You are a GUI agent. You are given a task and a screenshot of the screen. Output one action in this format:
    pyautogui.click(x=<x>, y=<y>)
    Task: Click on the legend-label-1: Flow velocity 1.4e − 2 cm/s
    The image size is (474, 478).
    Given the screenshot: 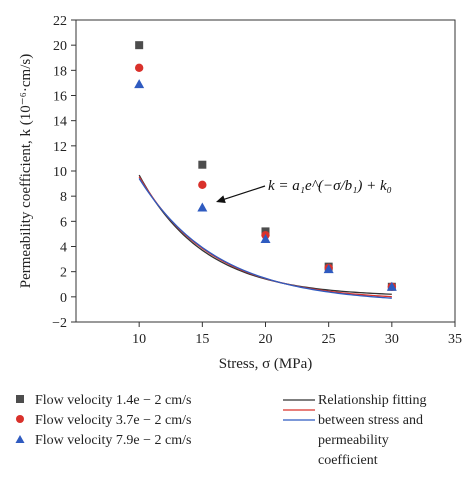 What is the action you would take?
    pyautogui.click(x=113, y=400)
    